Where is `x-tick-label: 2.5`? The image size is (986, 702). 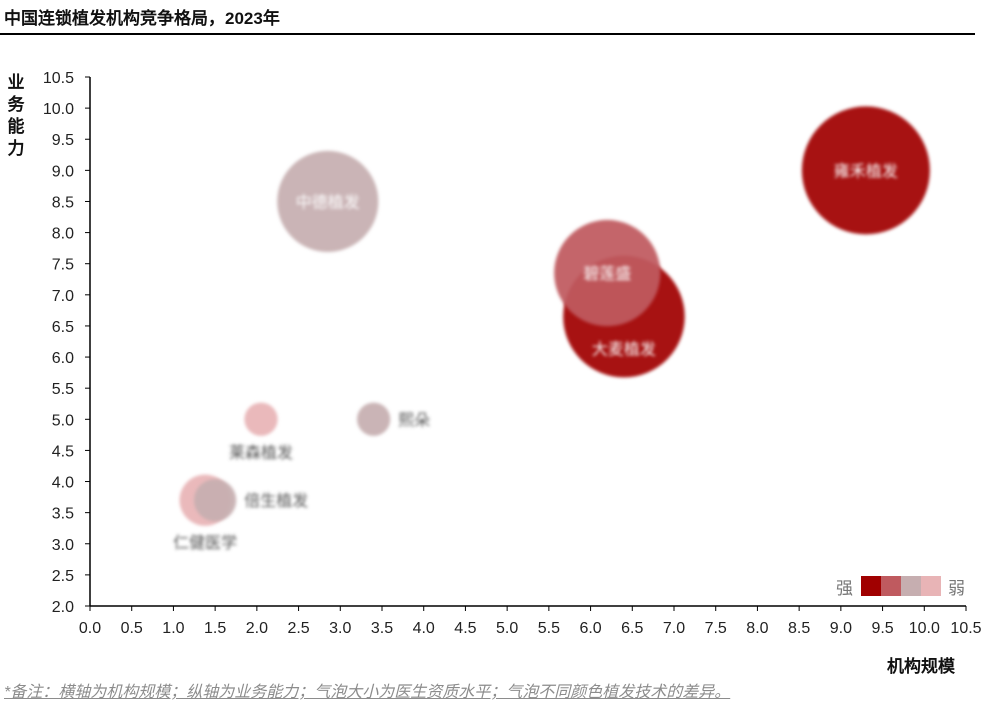 x-tick-label: 2.5 is located at coordinates (298, 628).